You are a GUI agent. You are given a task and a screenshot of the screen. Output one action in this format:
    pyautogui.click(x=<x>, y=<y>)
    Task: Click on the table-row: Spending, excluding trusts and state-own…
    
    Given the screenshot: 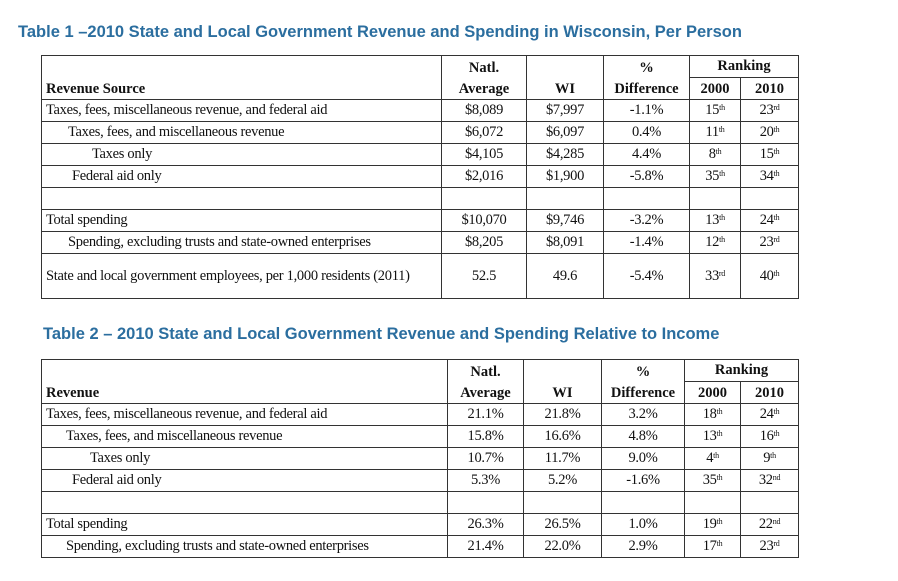 What is the action you would take?
    pyautogui.click(x=420, y=242)
    